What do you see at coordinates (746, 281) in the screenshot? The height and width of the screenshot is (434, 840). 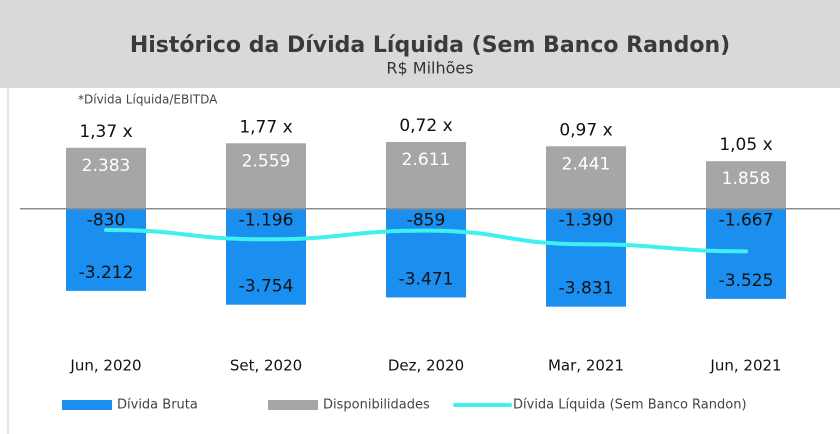 I see `value-label: -3.525` at bounding box center [746, 281].